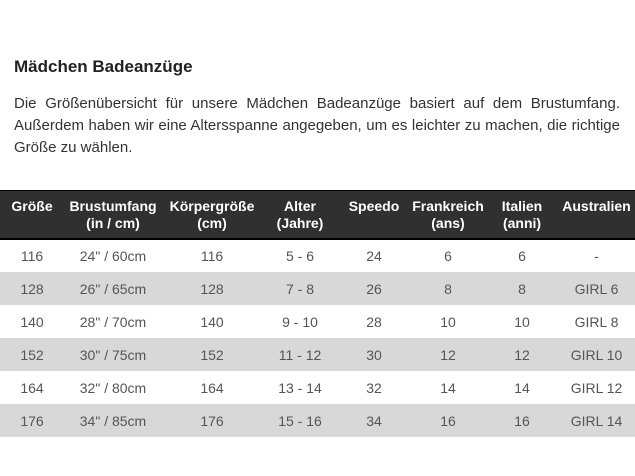 The width and height of the screenshot is (635, 476). Describe the element at coordinates (300, 354) in the screenshot. I see `size-table-cell: 11 - 12` at that location.